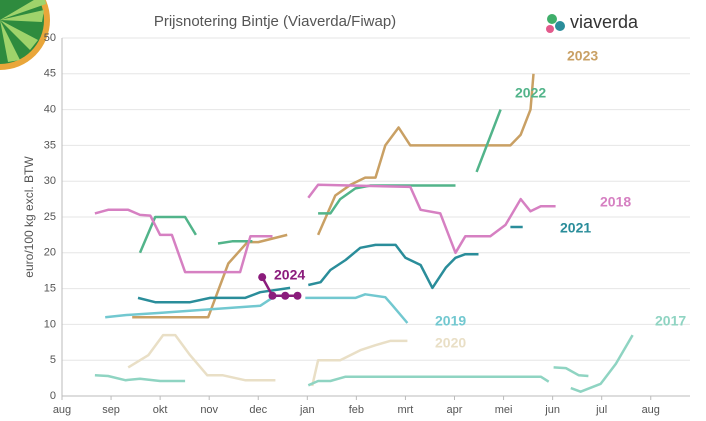 This screenshot has height=421, width=706. Describe the element at coordinates (275, 21) in the screenshot. I see `chart-title: Prijsnotering Bintje (Viaverda/Fiwap)` at that location.